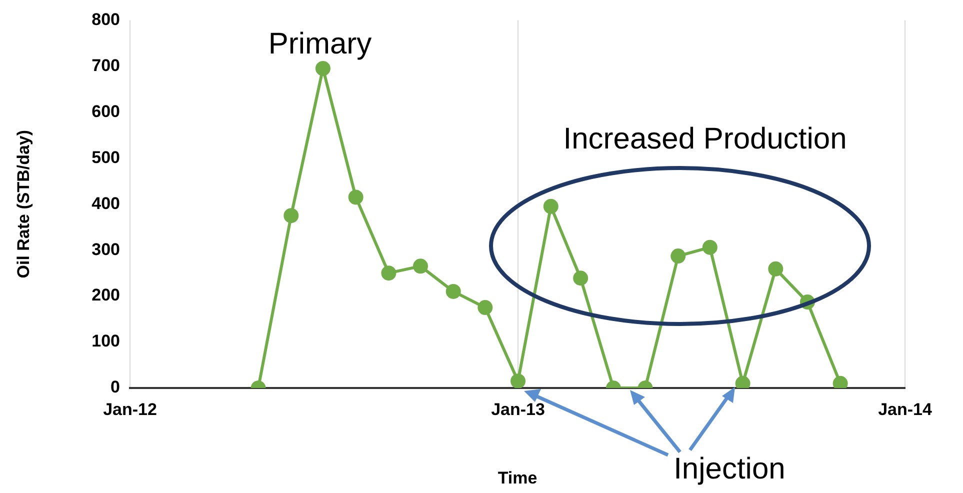  What do you see at coordinates (106, 19) in the screenshot?
I see `y-tick-label: 800` at bounding box center [106, 19].